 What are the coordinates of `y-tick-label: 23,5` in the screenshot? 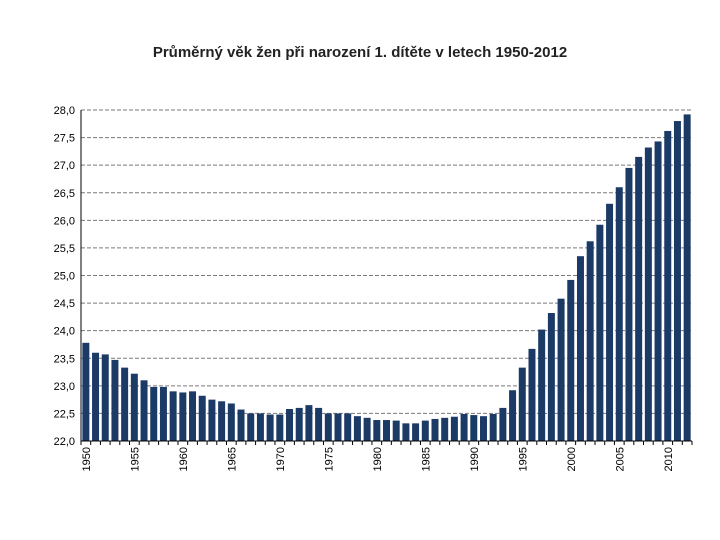 It's located at (64, 359).